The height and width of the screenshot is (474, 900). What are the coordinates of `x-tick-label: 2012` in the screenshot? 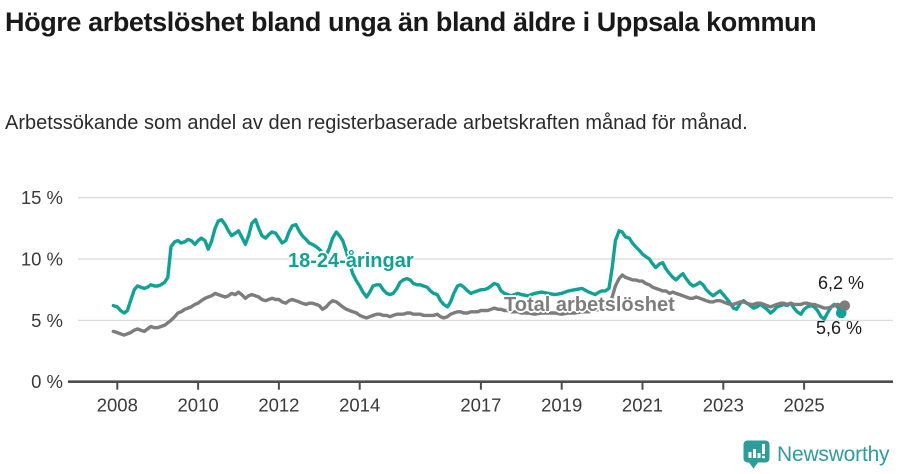 It's located at (278, 405).